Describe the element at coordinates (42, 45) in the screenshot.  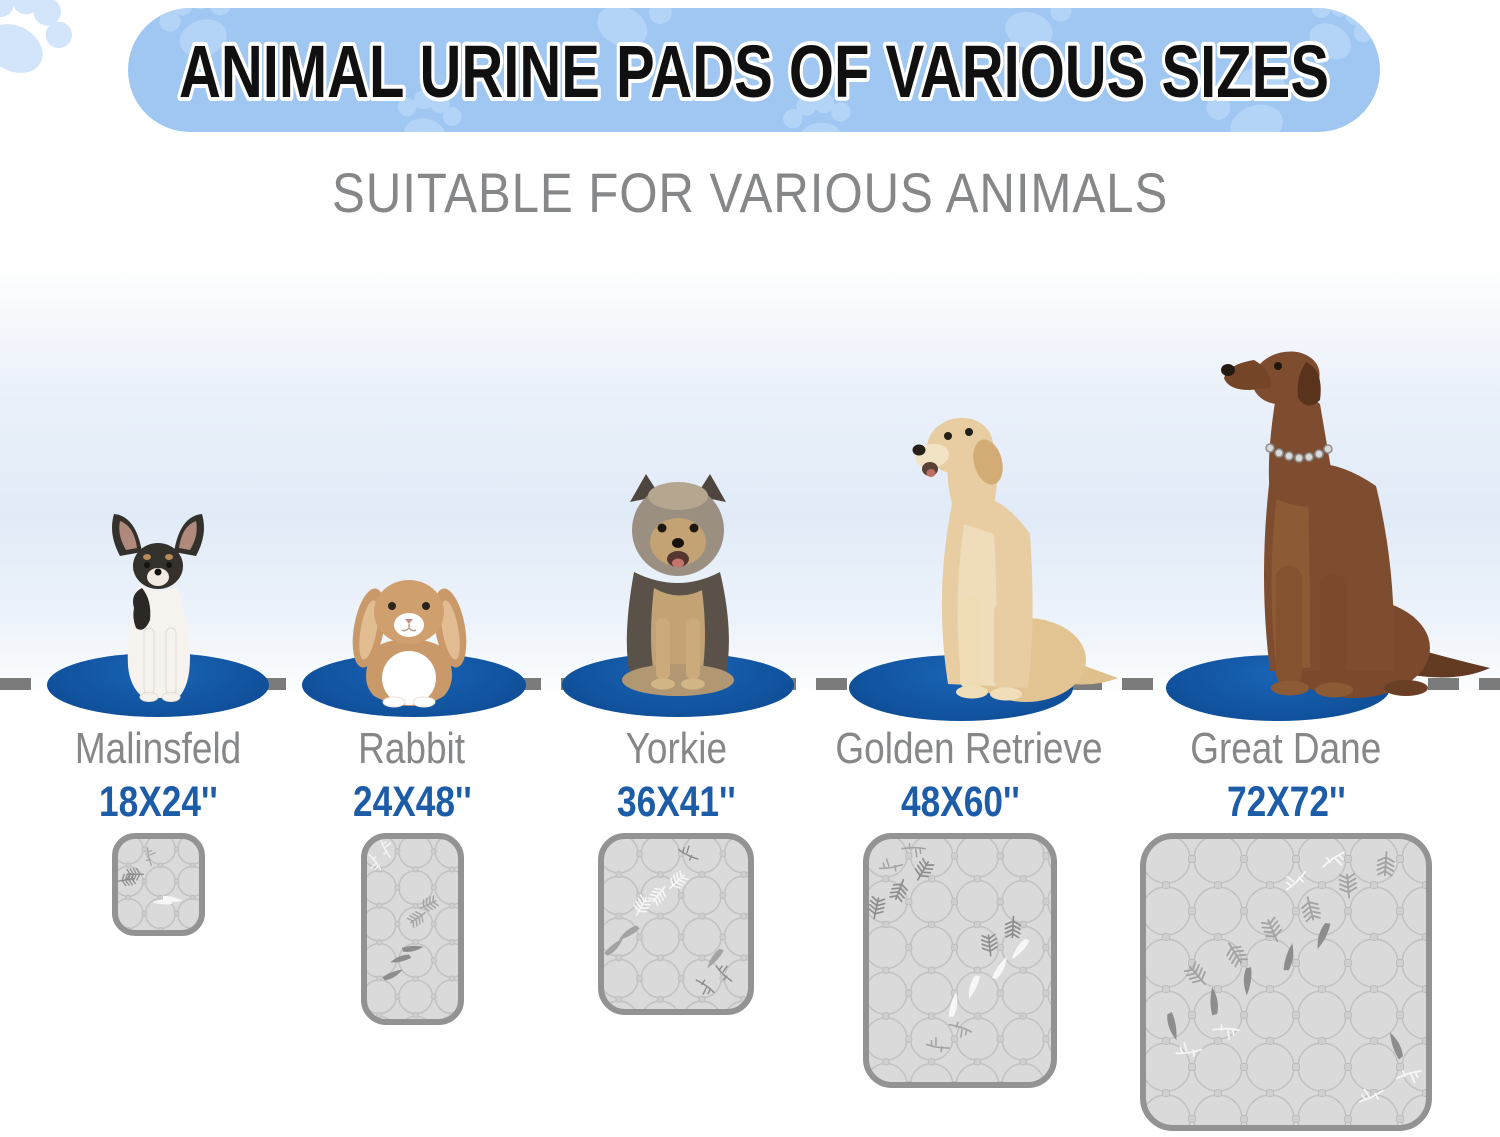
I see `paw-print-icon` at that location.